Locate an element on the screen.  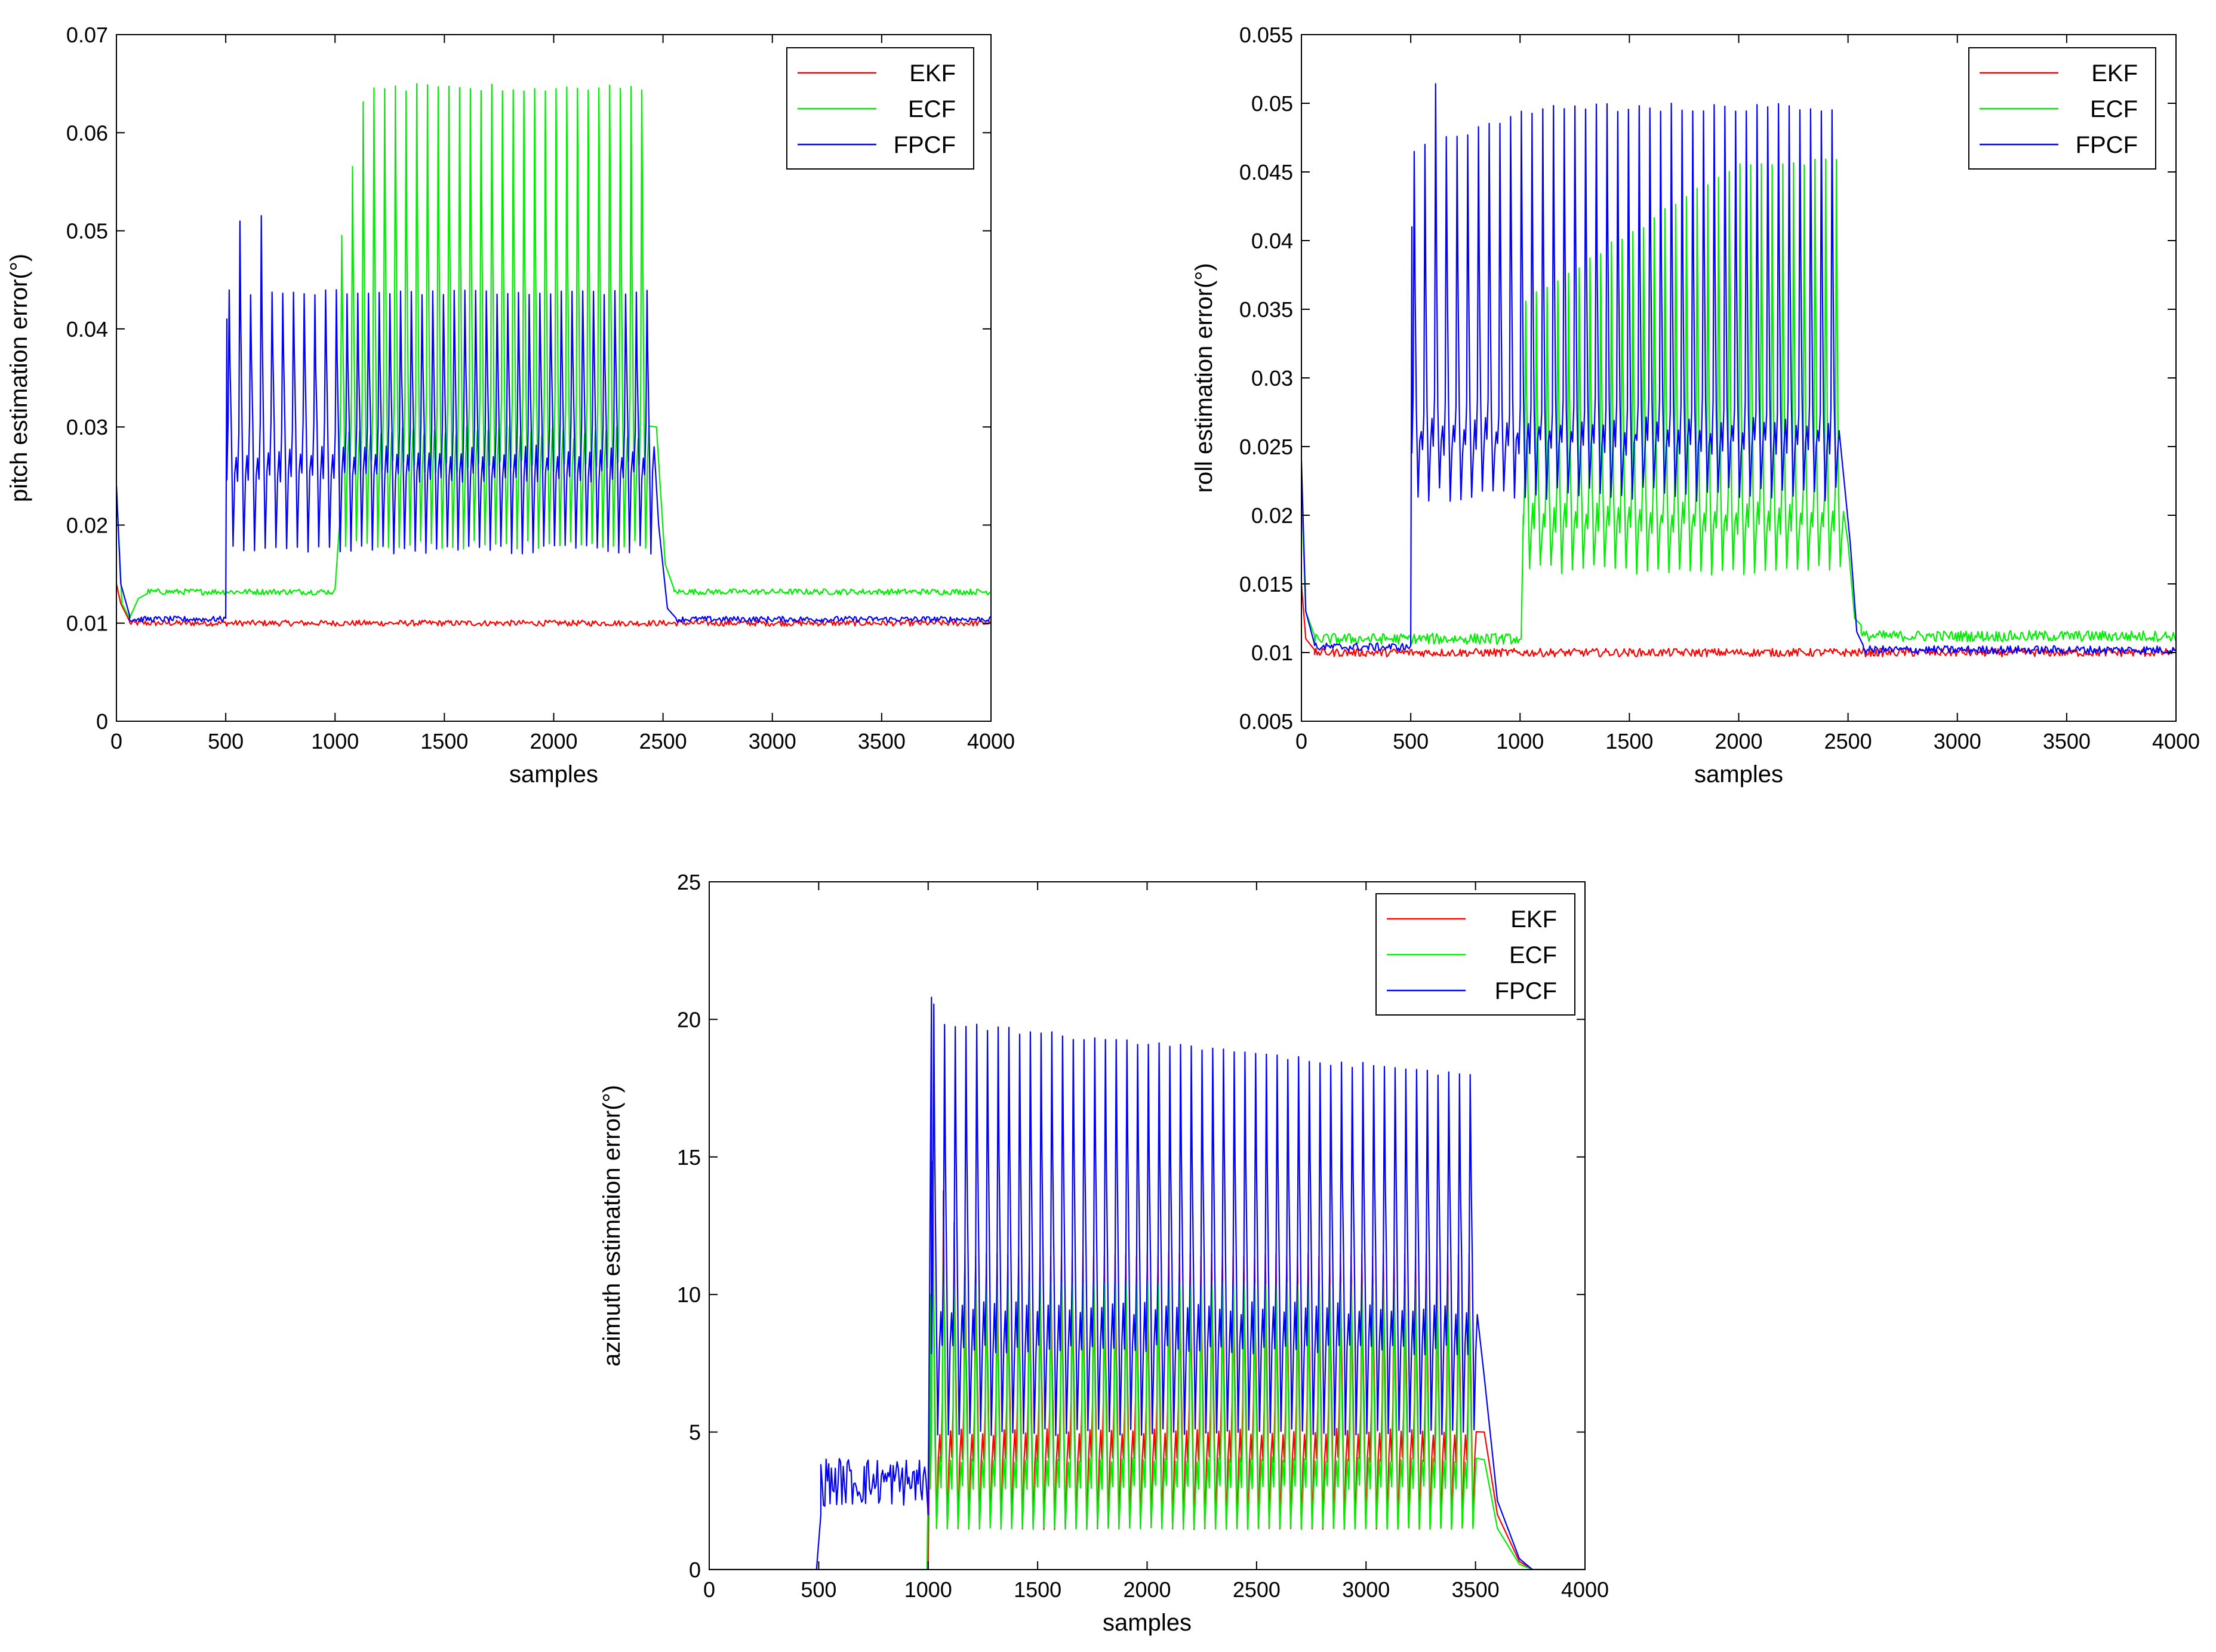
y-tick-label: 20 is located at coordinates (689, 1019).